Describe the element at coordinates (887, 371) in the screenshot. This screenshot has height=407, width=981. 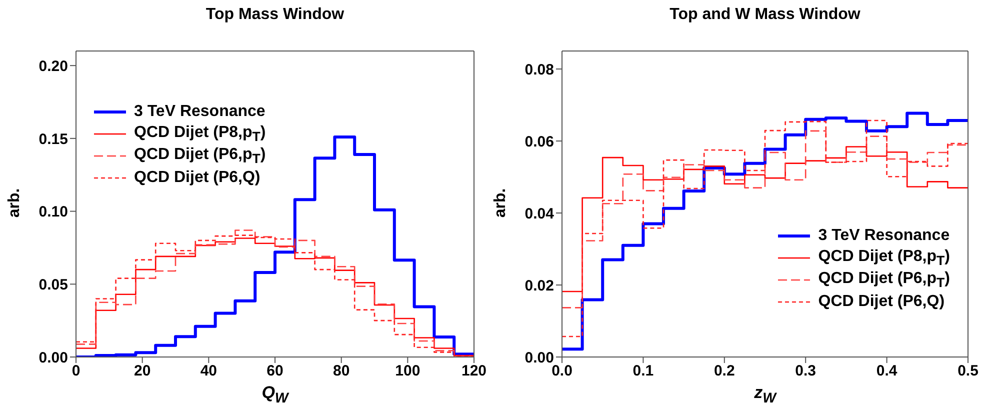
I see `x-tick-label: 0.4` at that location.